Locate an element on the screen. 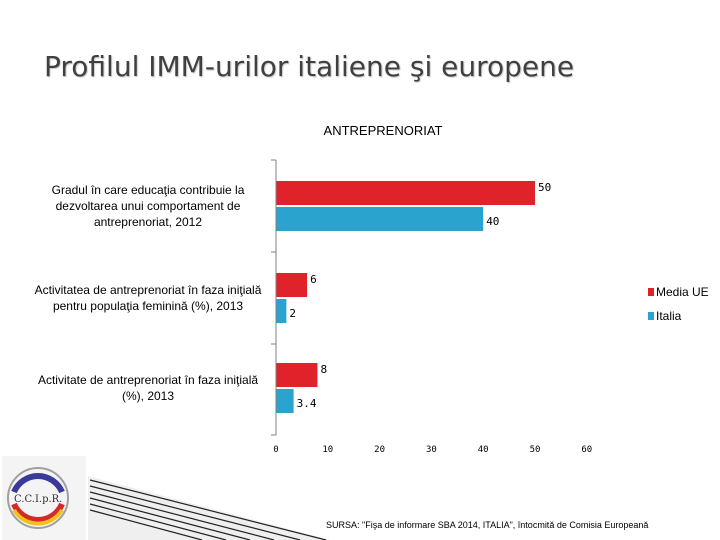 The height and width of the screenshot is (540, 720). slide-title: Profilul IMM-urilor italiene şi europene is located at coordinates (309, 66).